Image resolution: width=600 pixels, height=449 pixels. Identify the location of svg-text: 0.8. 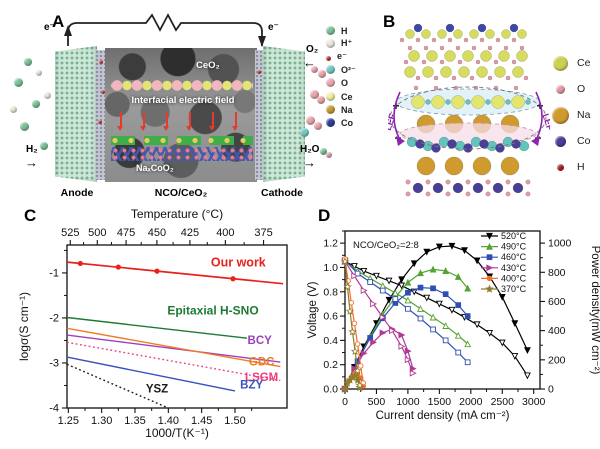
(330, 292).